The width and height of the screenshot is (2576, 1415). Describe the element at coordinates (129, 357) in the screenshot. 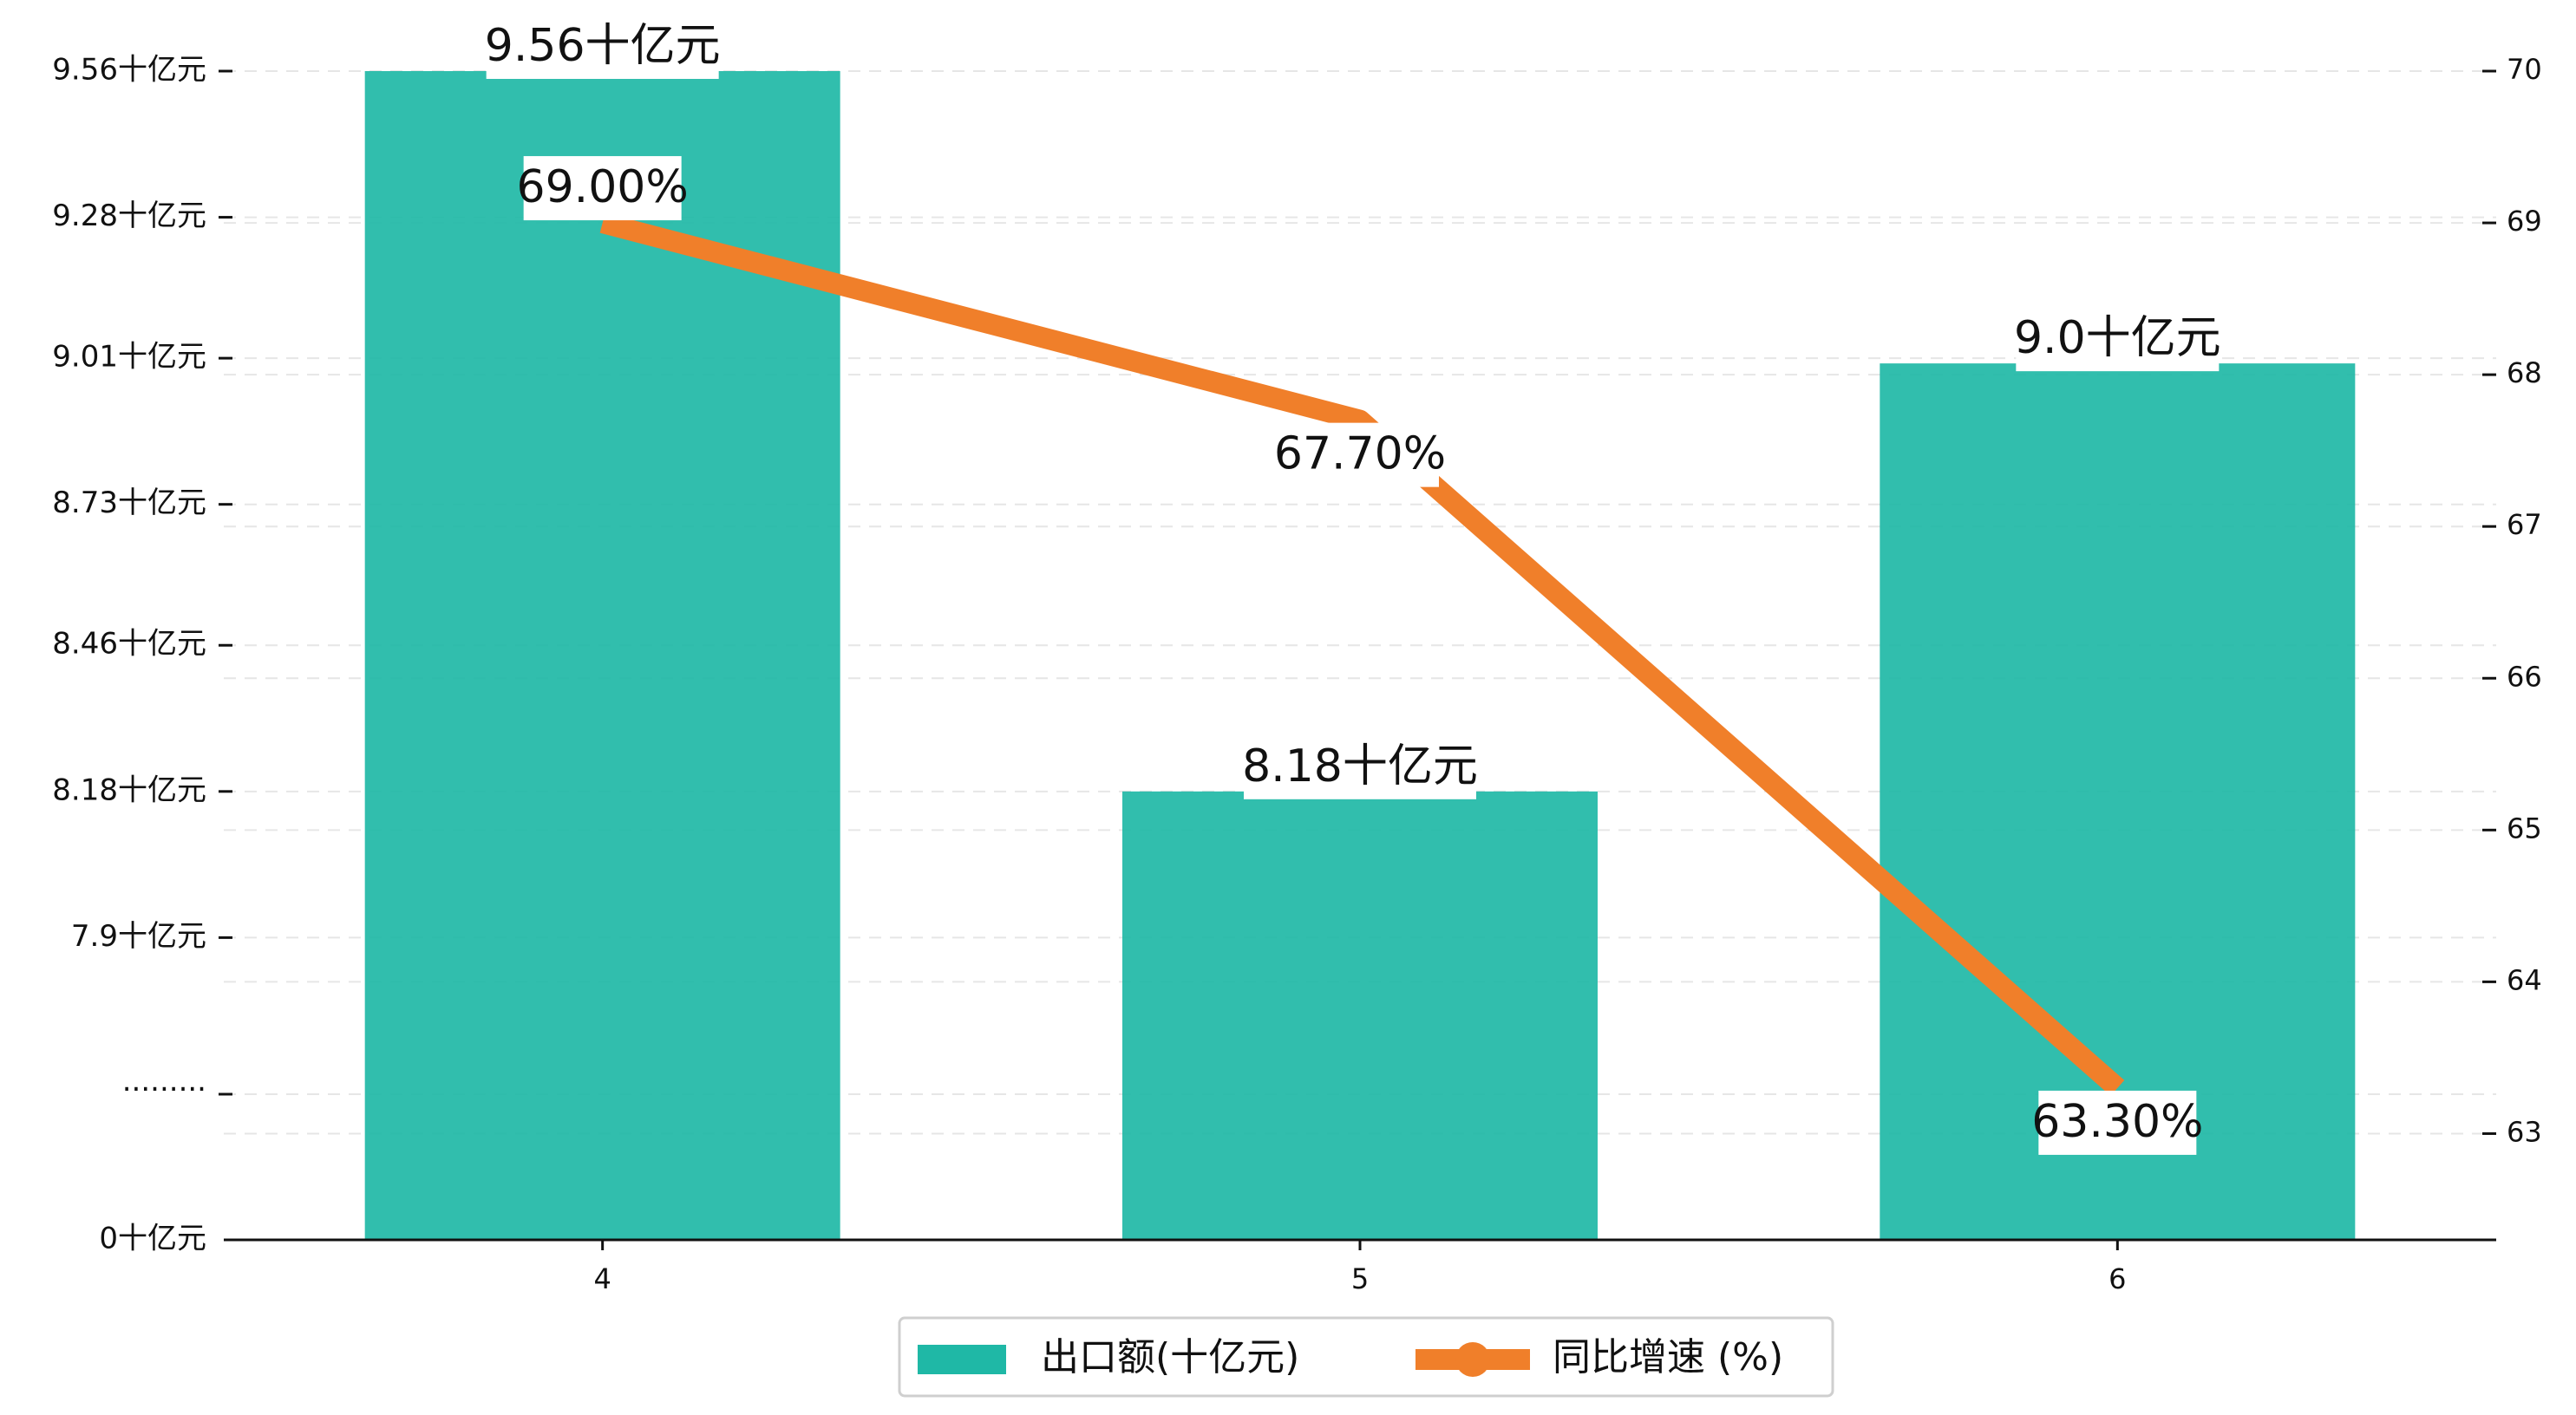

I see `y-left-tick-label: 9.01十亿元` at that location.